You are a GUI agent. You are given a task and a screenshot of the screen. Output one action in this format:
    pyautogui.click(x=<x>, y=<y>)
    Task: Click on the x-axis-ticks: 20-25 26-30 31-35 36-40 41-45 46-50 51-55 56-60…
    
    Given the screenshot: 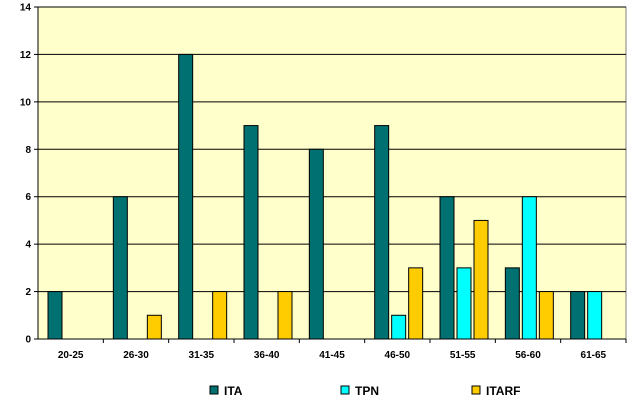 What is the action you would take?
    pyautogui.click(x=342, y=350)
    